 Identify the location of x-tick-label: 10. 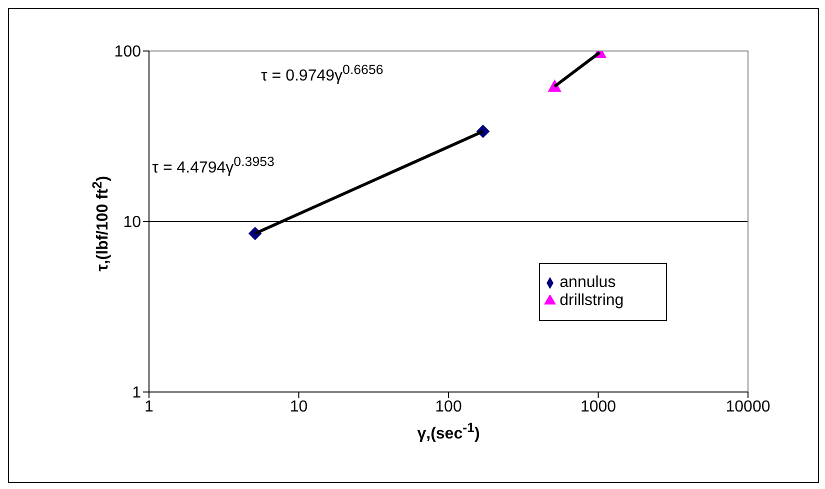
(299, 407).